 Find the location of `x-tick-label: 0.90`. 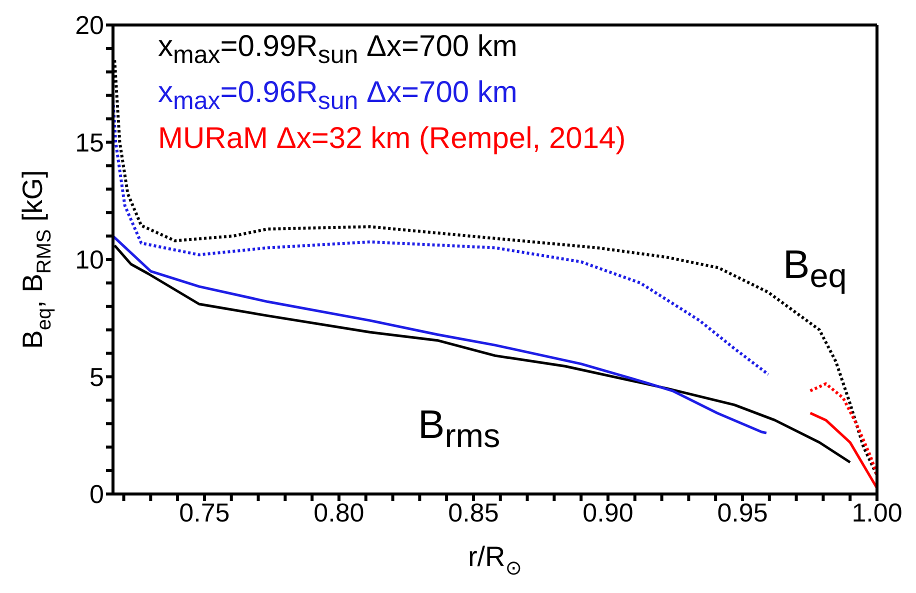

x-tick-label: 0.90 is located at coordinates (608, 512).